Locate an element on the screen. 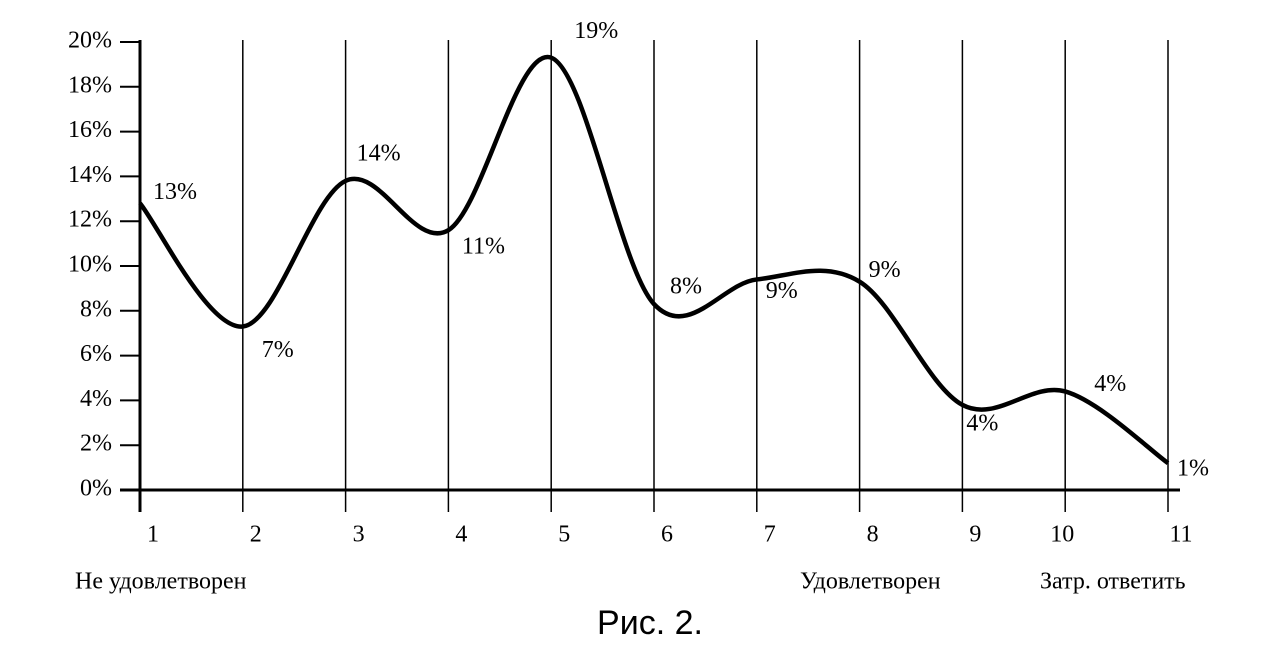 This screenshot has height=670, width=1277. x-tick-label: 11 is located at coordinates (1180, 535).